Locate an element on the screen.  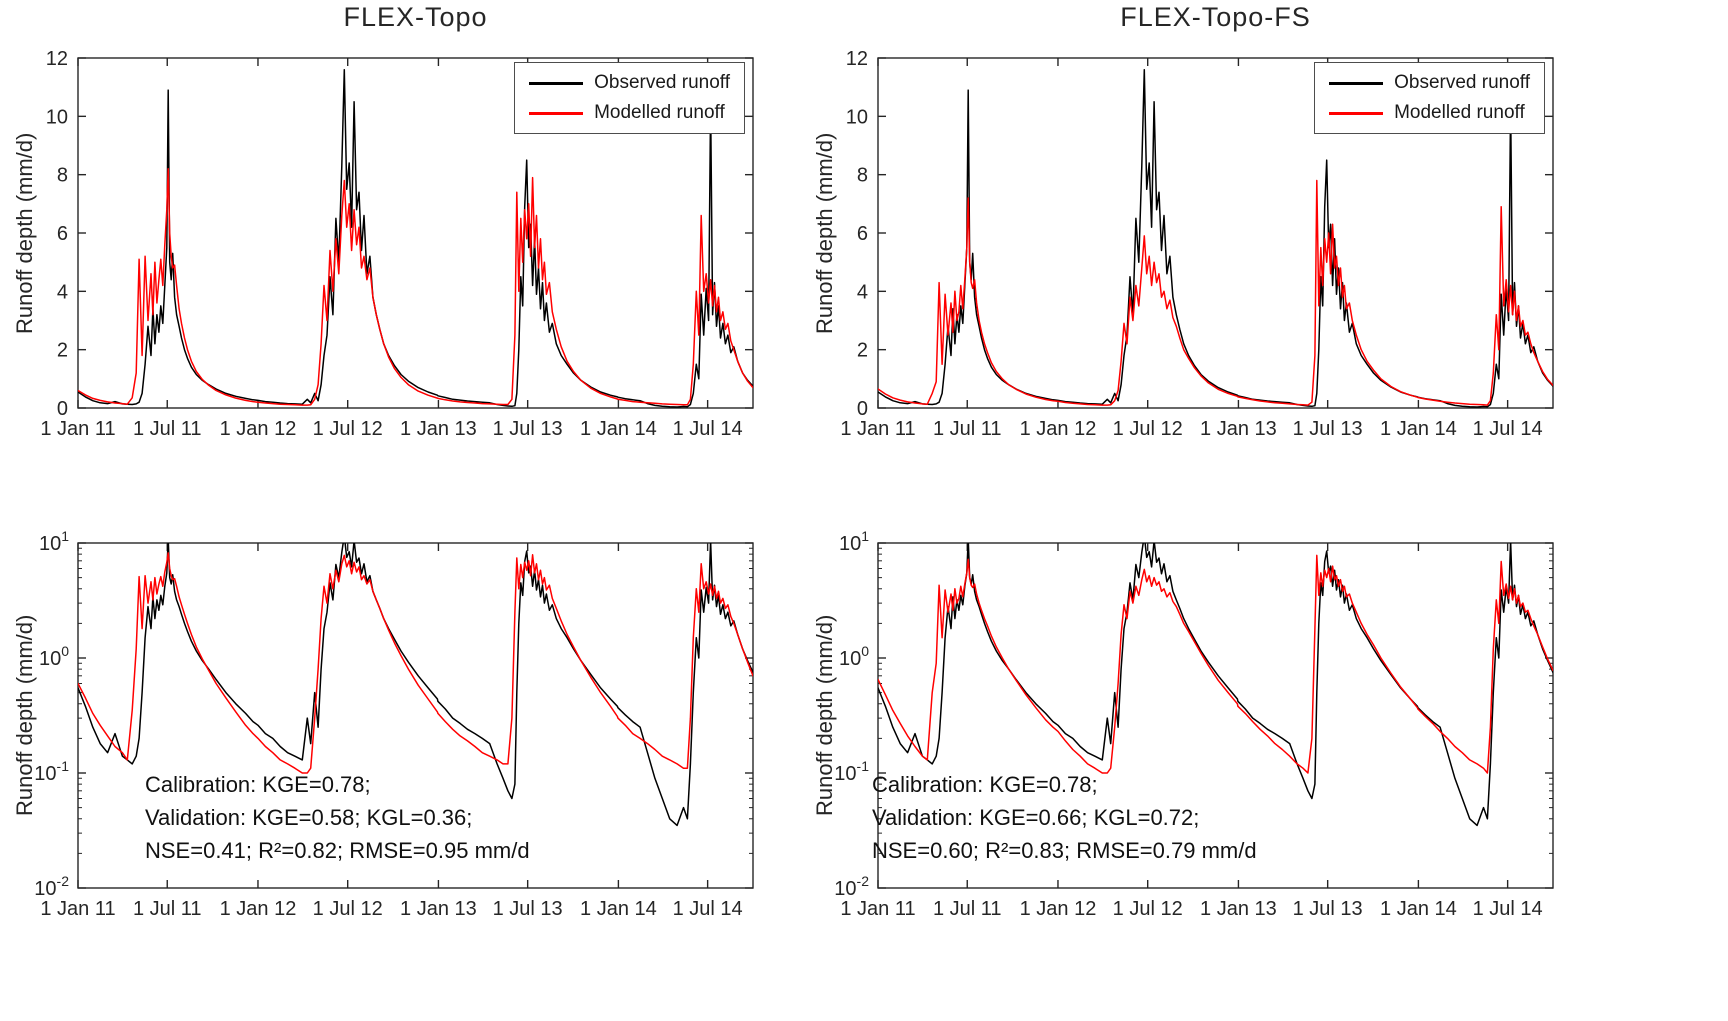
stats-line-validation: Validation: KGE=0.66; KGL=0.72; is located at coordinates (1036, 817).